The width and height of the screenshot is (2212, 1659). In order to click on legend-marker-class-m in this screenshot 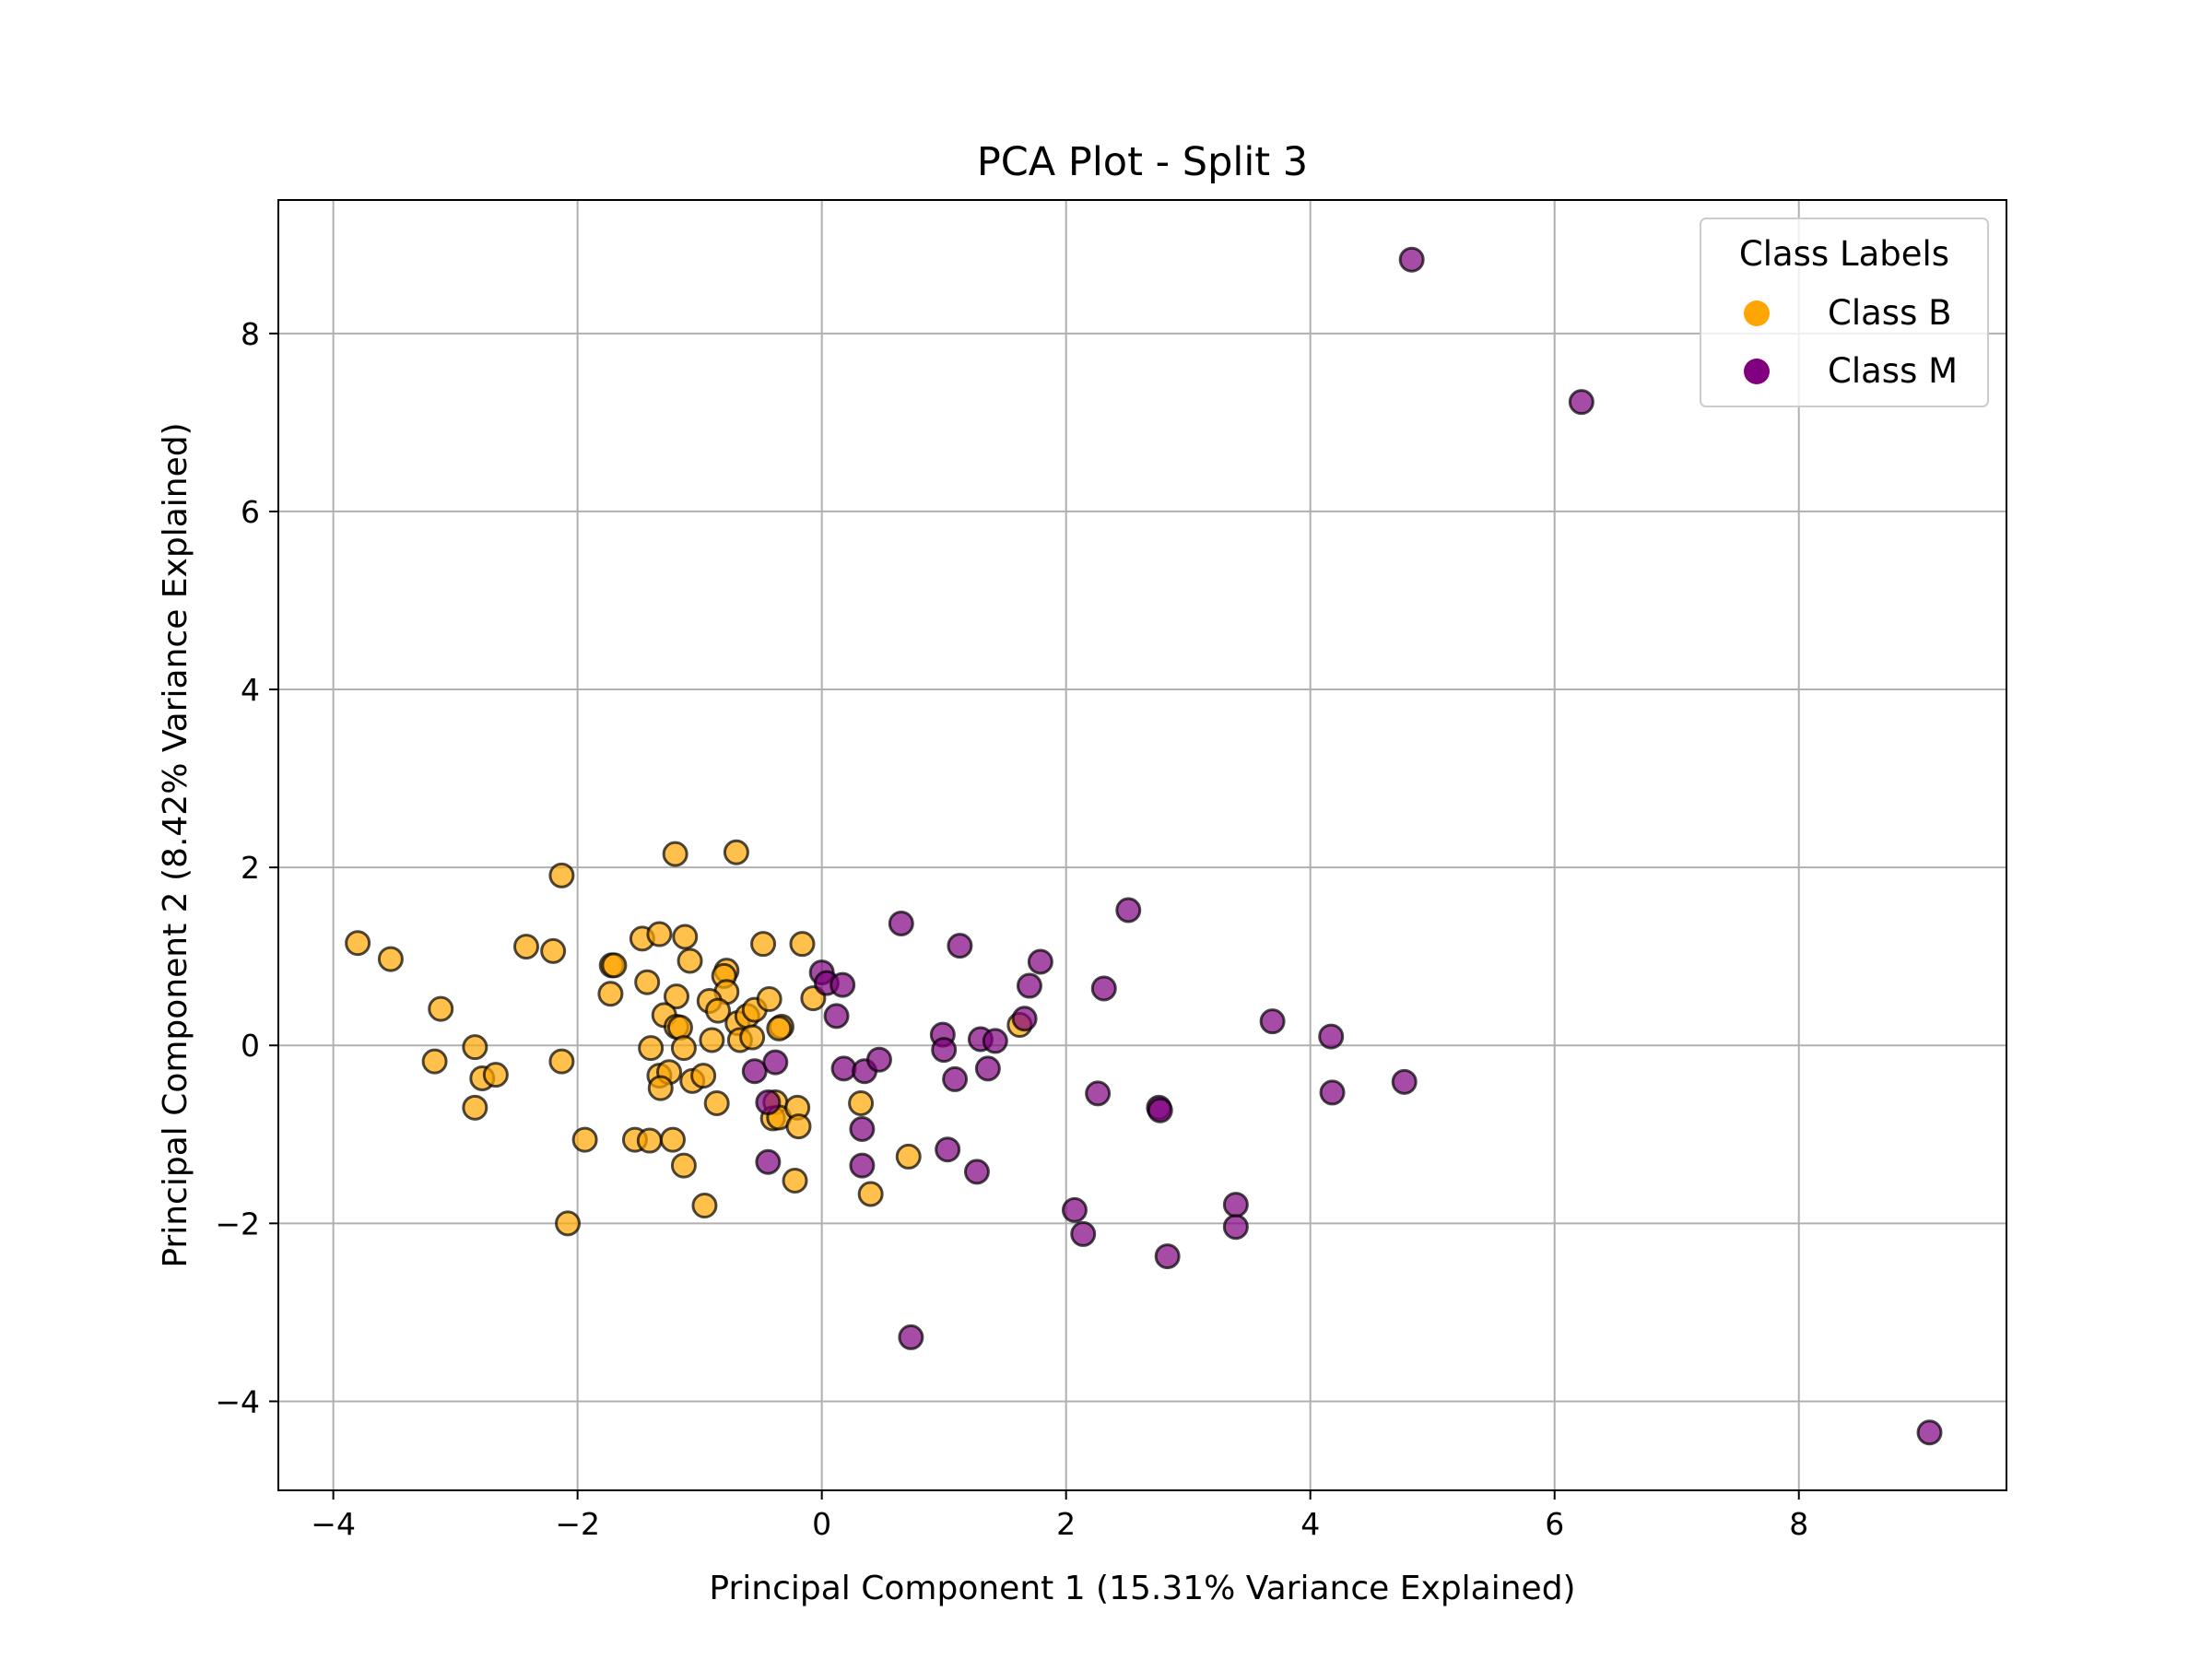, I will do `click(1757, 371)`.